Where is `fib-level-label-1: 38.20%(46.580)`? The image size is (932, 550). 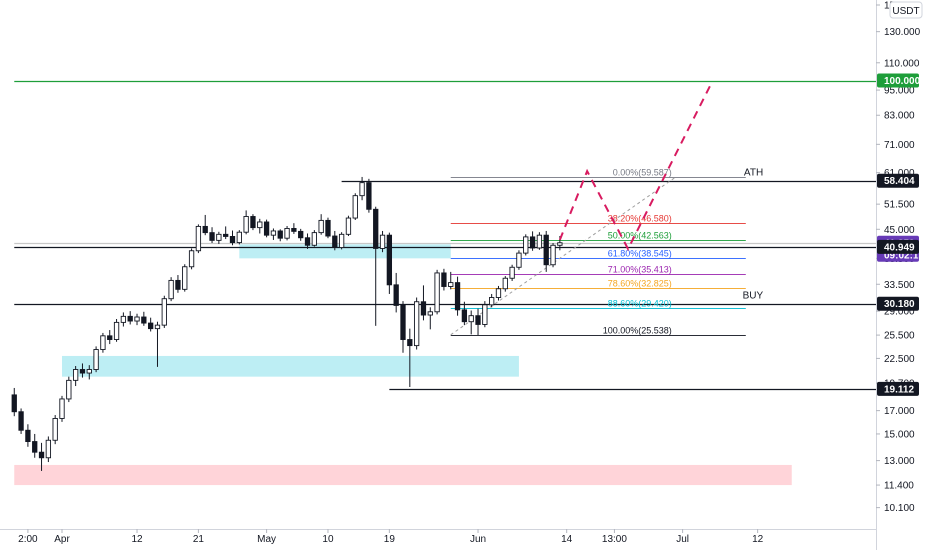
fib-level-label-1: 38.20%(46.580) is located at coordinates (640, 219).